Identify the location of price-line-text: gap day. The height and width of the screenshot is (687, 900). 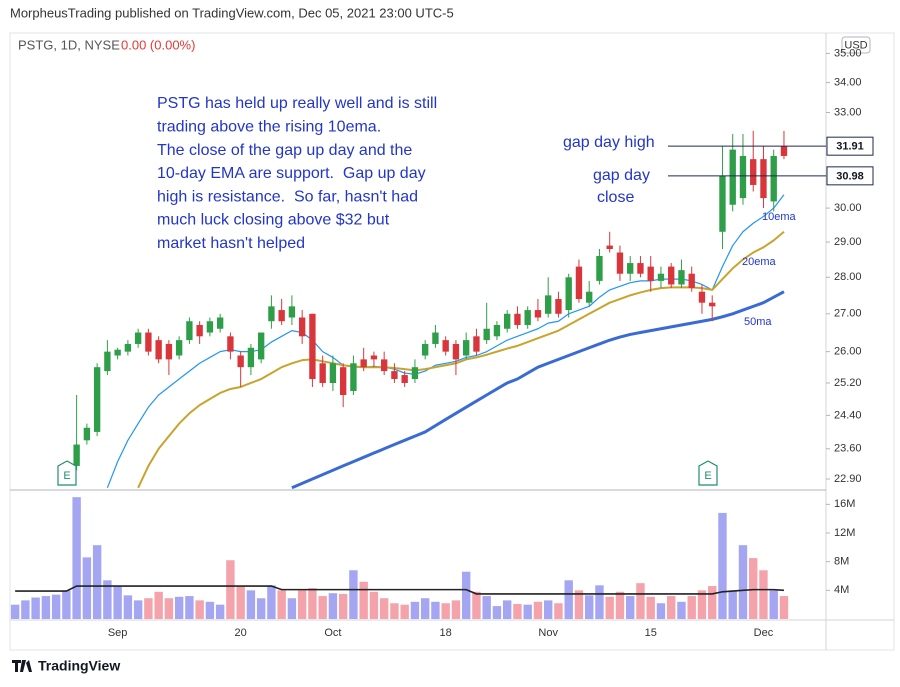
(621, 175).